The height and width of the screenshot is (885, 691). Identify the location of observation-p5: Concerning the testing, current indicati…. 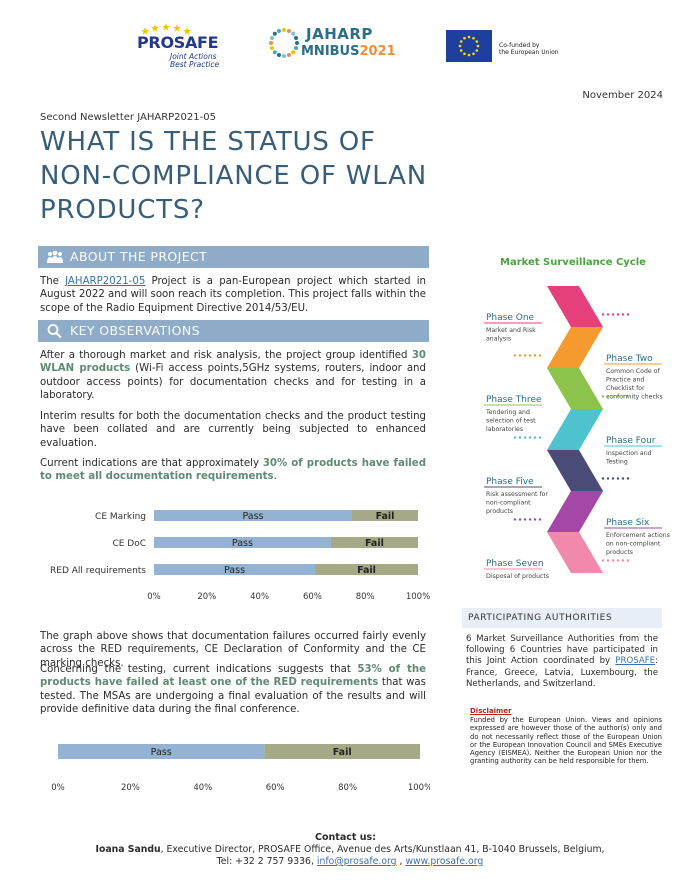
(233, 690).